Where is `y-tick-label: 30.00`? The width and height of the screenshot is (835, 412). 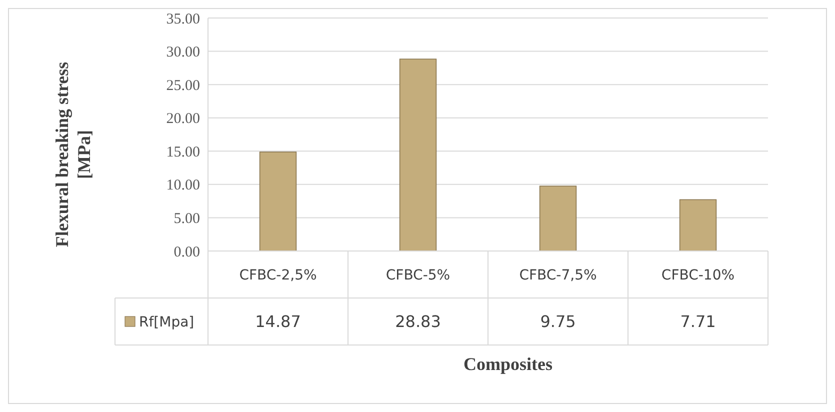
y-tick-label: 30.00 is located at coordinates (183, 52).